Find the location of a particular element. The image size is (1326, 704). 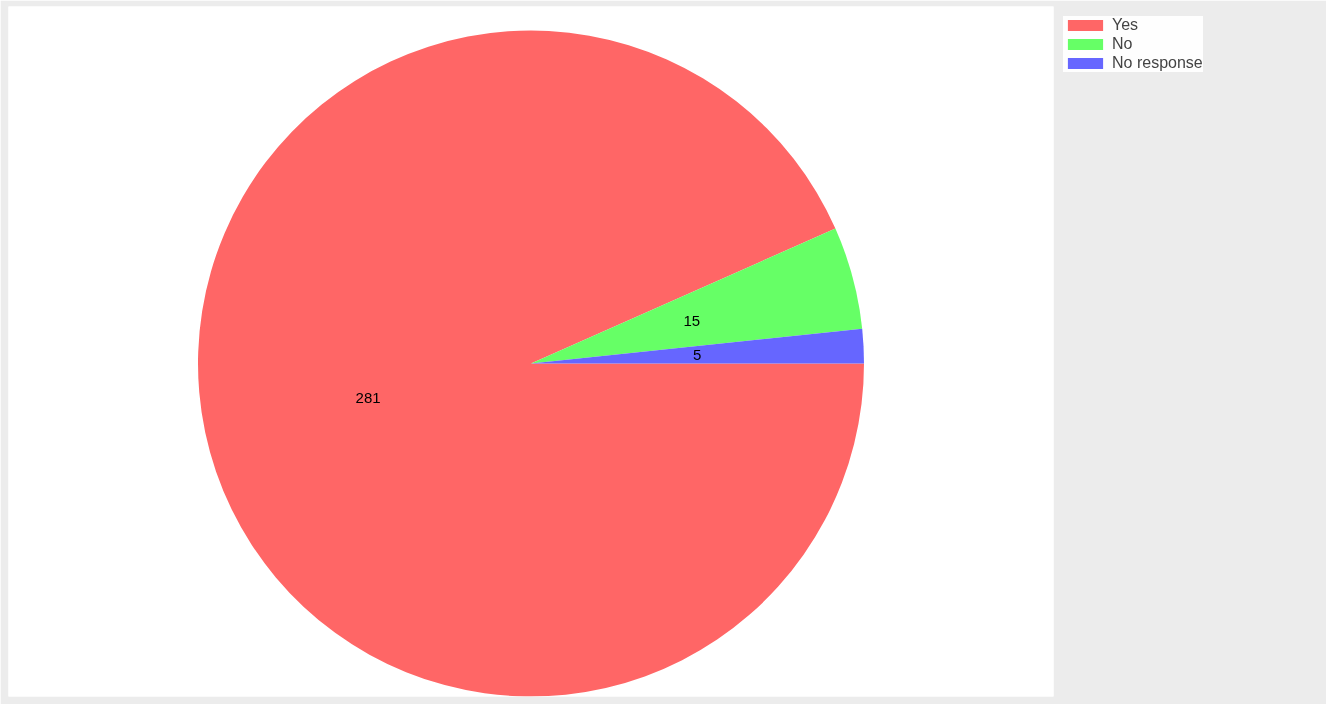

data-label: 281 is located at coordinates (368, 397).